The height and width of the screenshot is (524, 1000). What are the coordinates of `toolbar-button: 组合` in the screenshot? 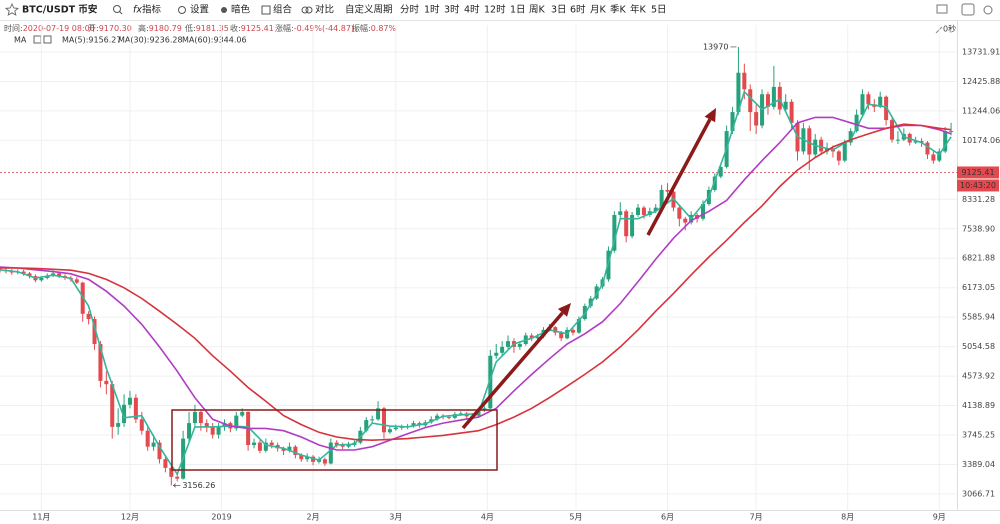 It's located at (283, 10).